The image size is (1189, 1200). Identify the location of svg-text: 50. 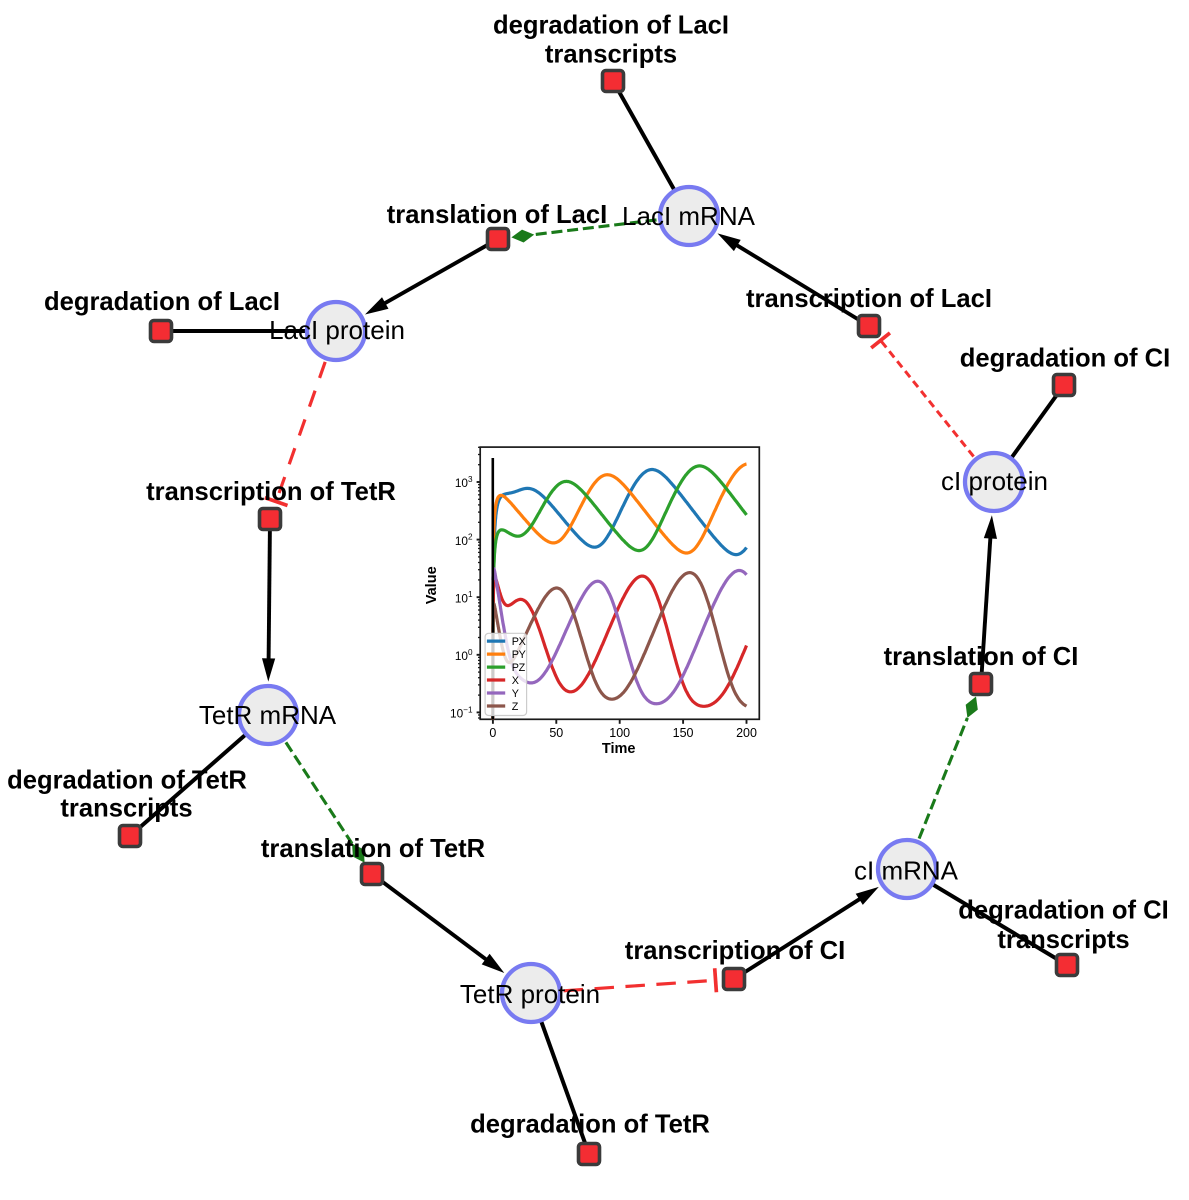
(556, 733).